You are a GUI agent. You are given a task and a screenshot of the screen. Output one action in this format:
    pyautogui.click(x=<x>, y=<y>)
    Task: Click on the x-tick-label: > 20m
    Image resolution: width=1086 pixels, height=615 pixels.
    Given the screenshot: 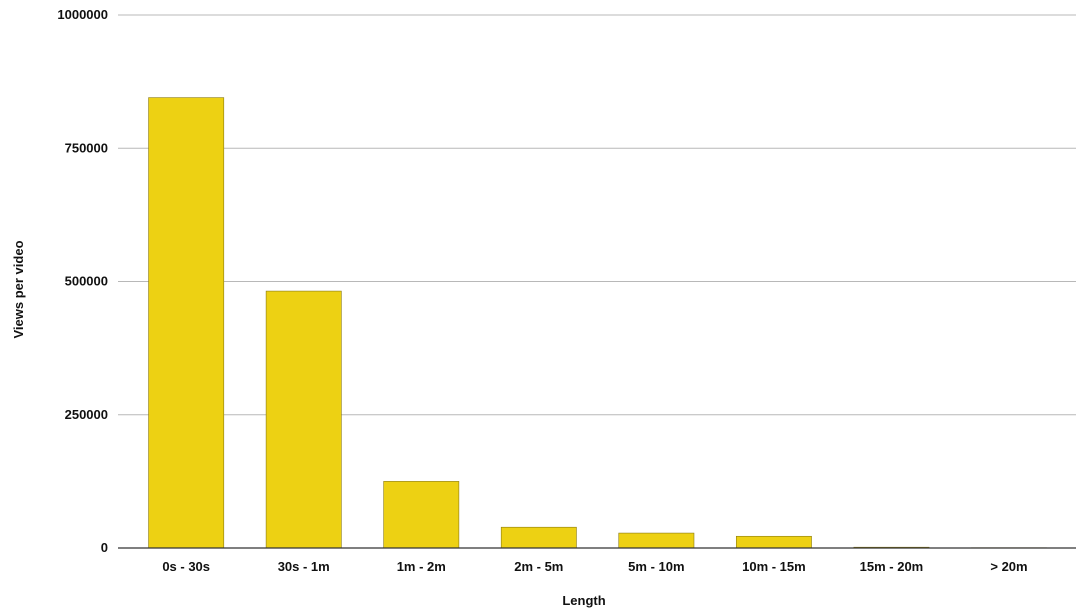 What is the action you would take?
    pyautogui.click(x=1008, y=566)
    